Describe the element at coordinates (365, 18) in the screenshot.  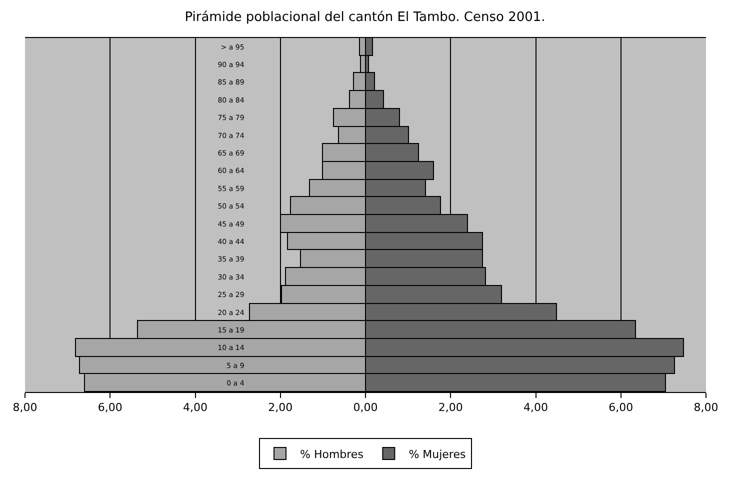
I see `chart-title: Pirámide poblacional del cantón El Tambo. Censo 2001.` at that location.